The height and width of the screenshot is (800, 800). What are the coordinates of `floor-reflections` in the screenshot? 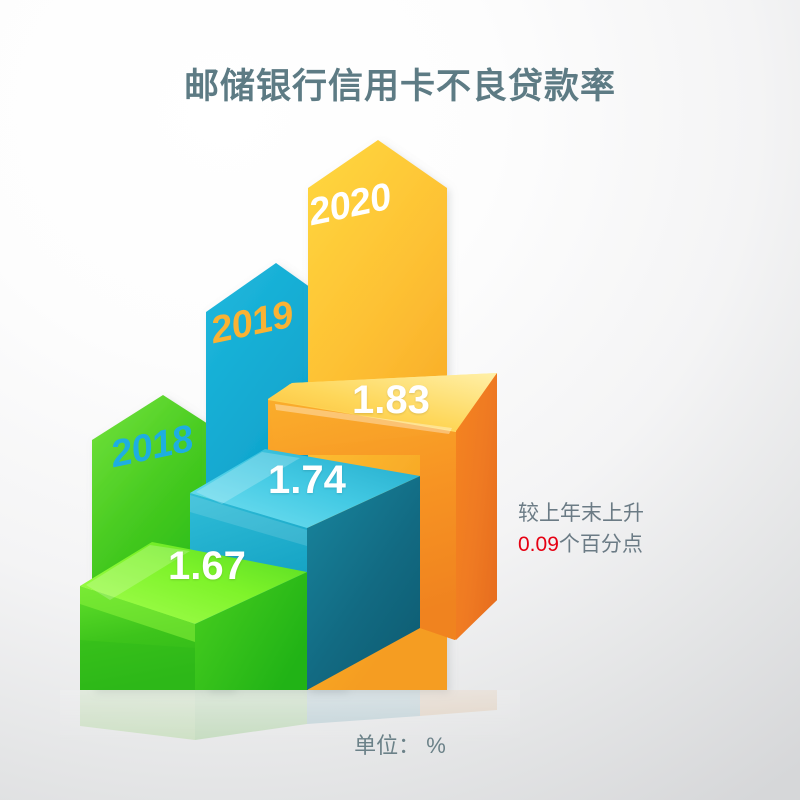 It's located at (290, 717).